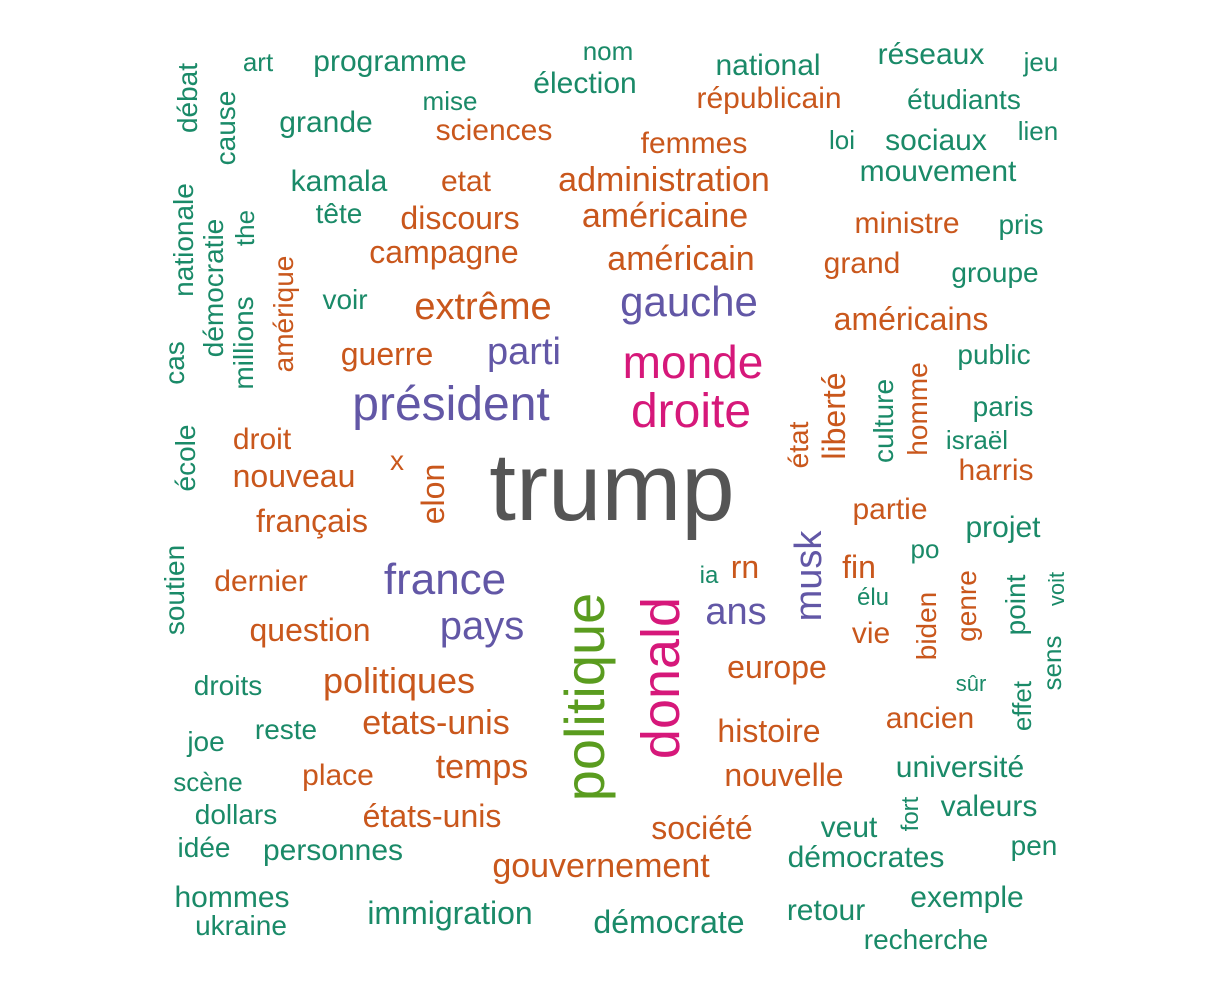  I want to click on word-x: x, so click(397, 460).